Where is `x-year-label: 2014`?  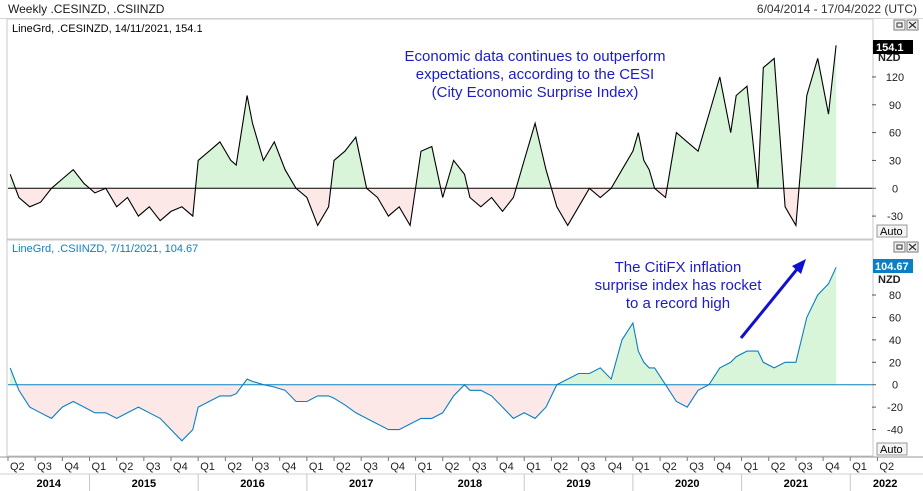
x-year-label: 2014 is located at coordinates (49, 484).